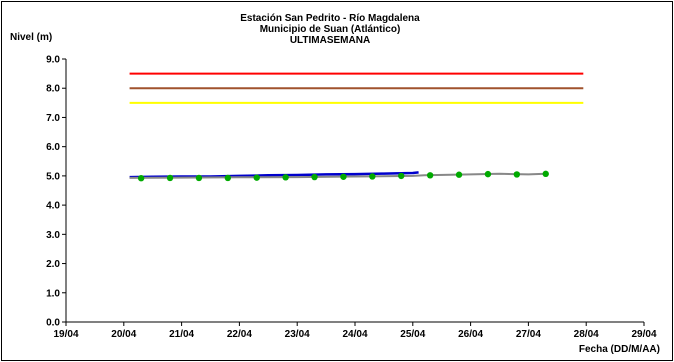 This screenshot has height=362, width=674. I want to click on y-tick-label: 5.0, so click(53, 176).